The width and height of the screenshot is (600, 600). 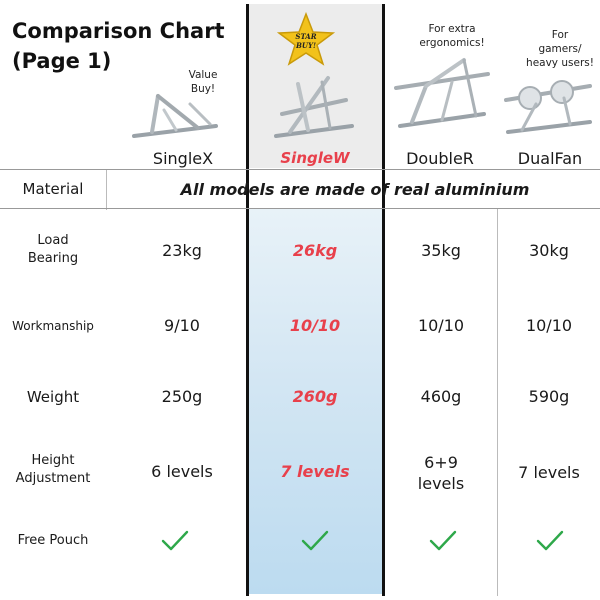 What do you see at coordinates (452, 36) in the screenshot?
I see `tagline-doubler: For extra ergonomics!` at bounding box center [452, 36].